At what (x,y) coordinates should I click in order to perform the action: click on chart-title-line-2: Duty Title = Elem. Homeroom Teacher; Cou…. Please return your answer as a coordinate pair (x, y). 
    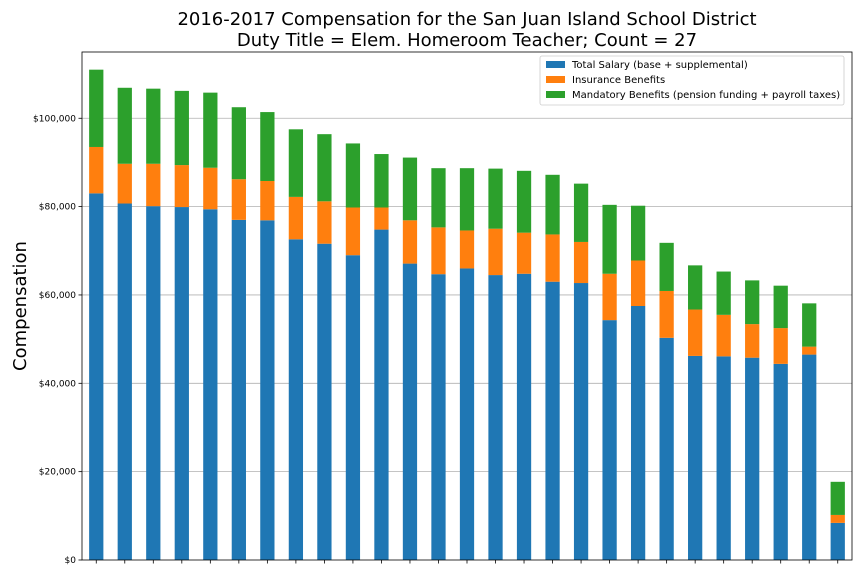
    Looking at the image, I should click on (467, 40).